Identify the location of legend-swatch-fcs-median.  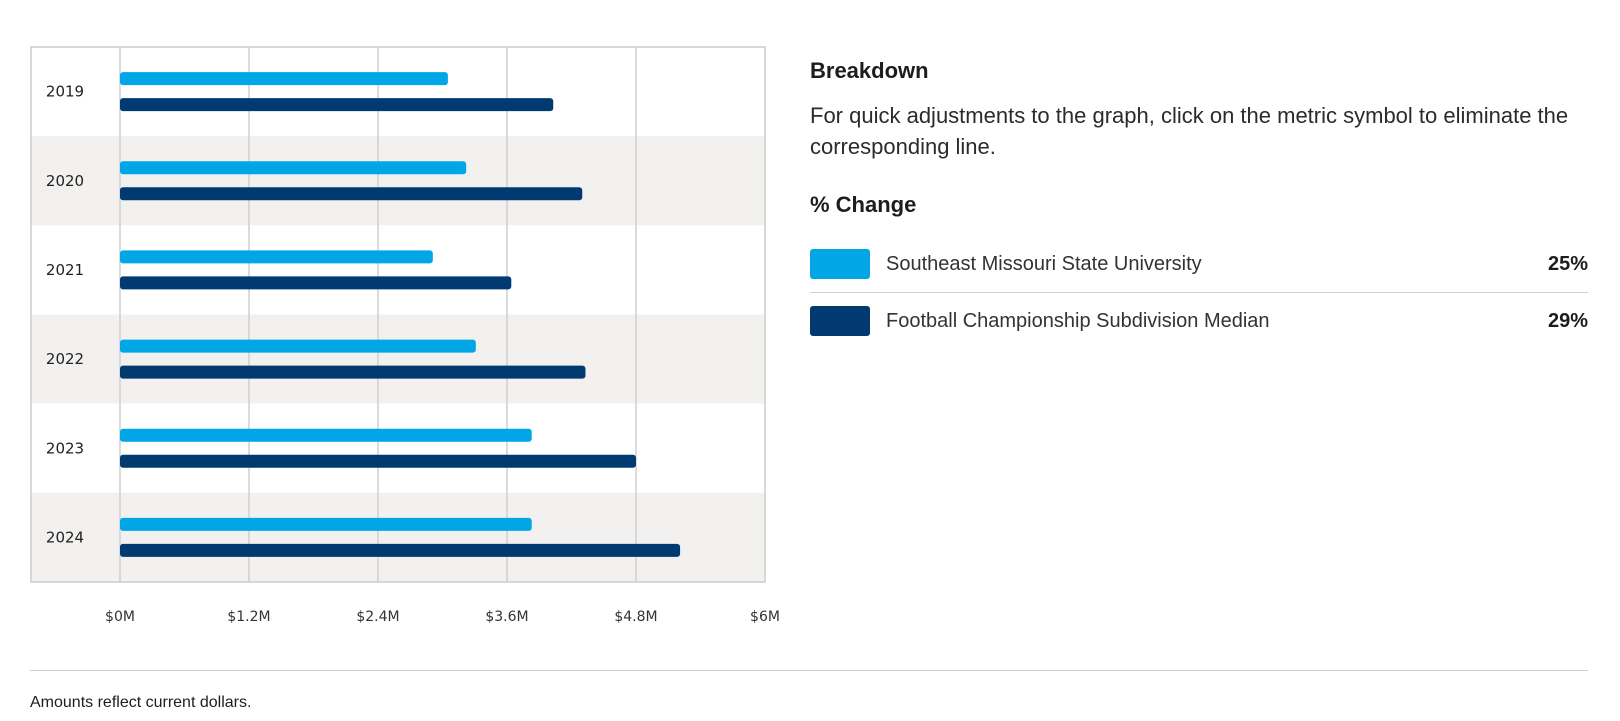
(840, 321).